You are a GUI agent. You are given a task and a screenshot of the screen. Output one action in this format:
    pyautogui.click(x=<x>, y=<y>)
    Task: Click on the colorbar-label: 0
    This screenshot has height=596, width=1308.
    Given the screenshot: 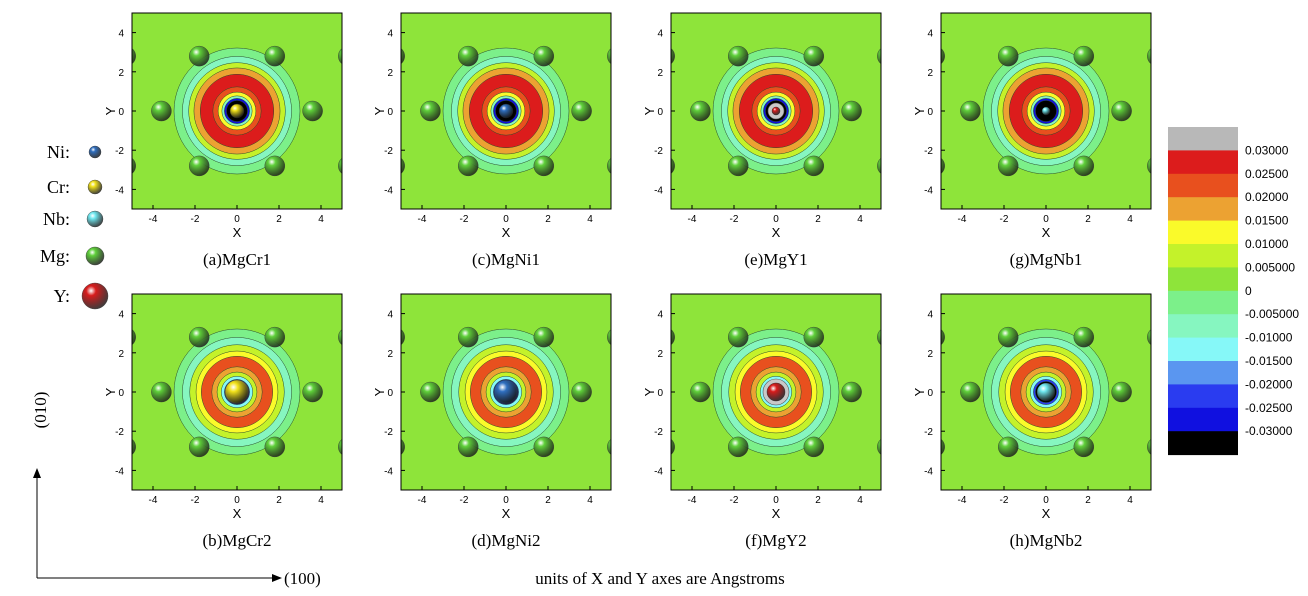 What is the action you would take?
    pyautogui.click(x=1248, y=291)
    